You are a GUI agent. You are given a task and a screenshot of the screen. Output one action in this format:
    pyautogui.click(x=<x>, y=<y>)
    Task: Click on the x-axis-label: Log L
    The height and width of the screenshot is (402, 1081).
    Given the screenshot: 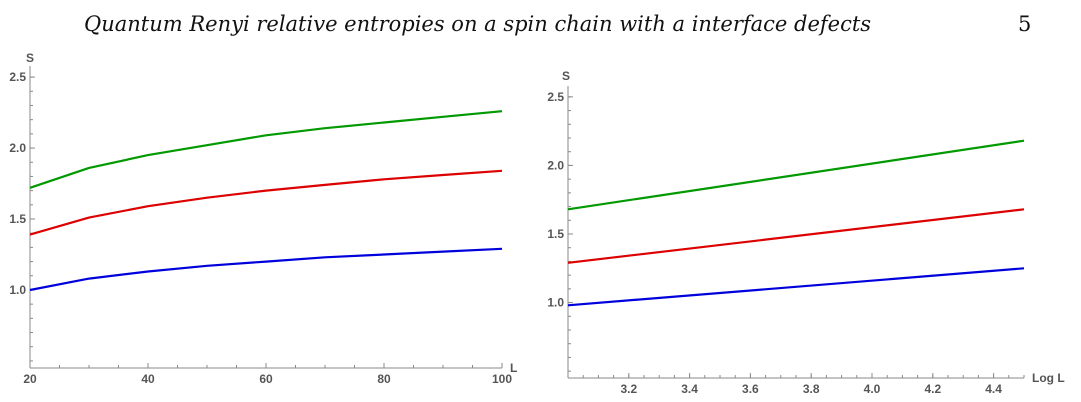 What is the action you would take?
    pyautogui.click(x=1048, y=378)
    